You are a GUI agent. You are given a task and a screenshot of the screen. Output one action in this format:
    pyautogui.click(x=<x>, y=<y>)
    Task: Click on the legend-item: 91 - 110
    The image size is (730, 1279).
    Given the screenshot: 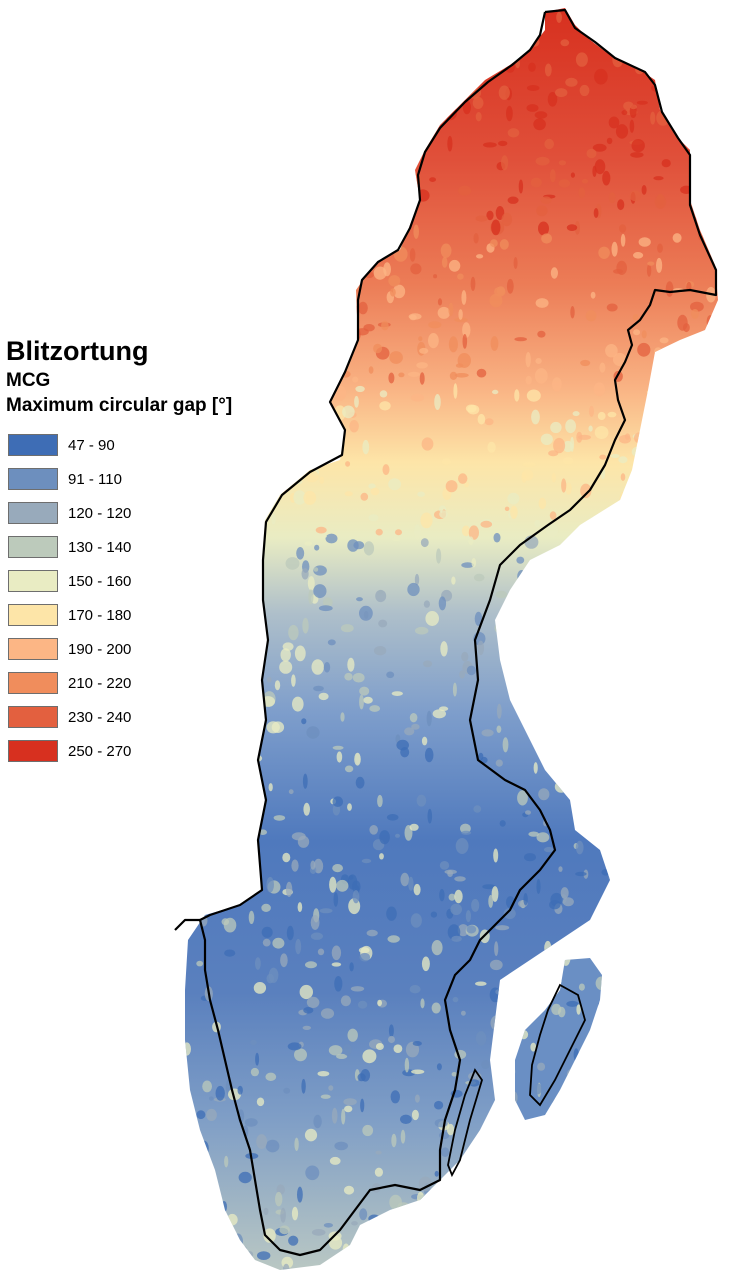 What is the action you would take?
    pyautogui.click(x=161, y=479)
    